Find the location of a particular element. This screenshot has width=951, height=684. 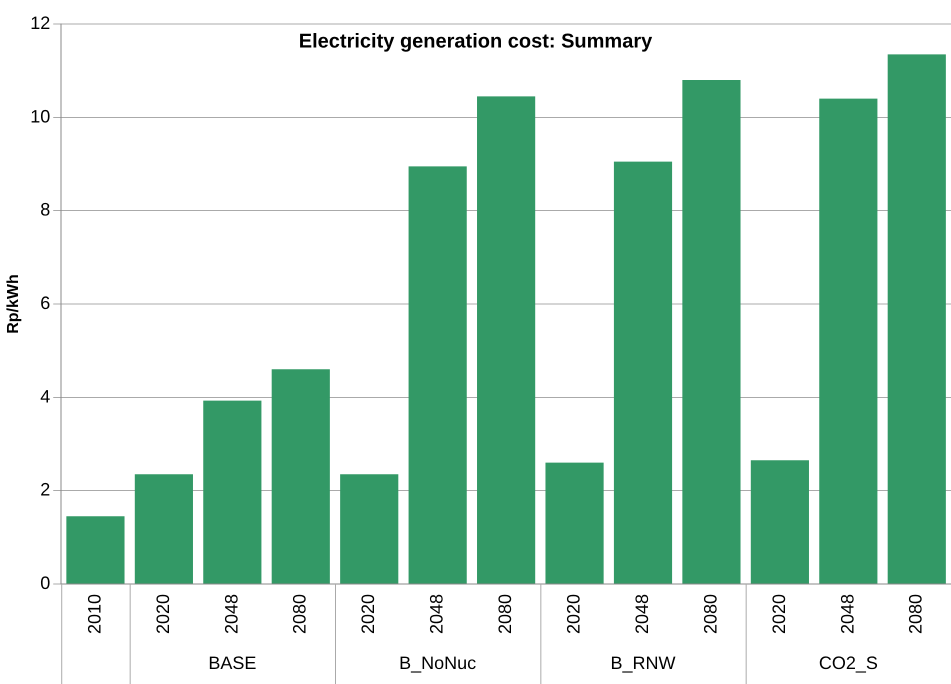

text: CO2_S is located at coordinates (848, 662).